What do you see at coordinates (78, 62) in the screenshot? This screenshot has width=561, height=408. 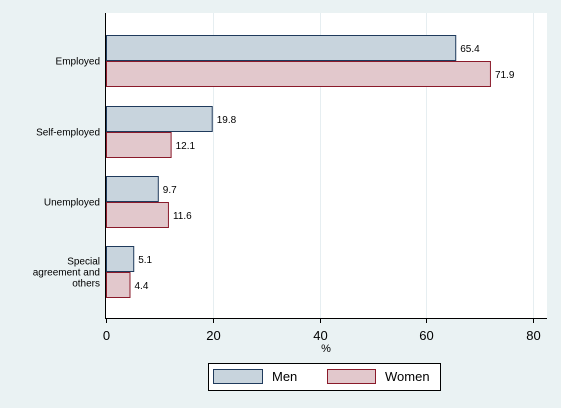 I see `category-label-0-0: Employed` at bounding box center [78, 62].